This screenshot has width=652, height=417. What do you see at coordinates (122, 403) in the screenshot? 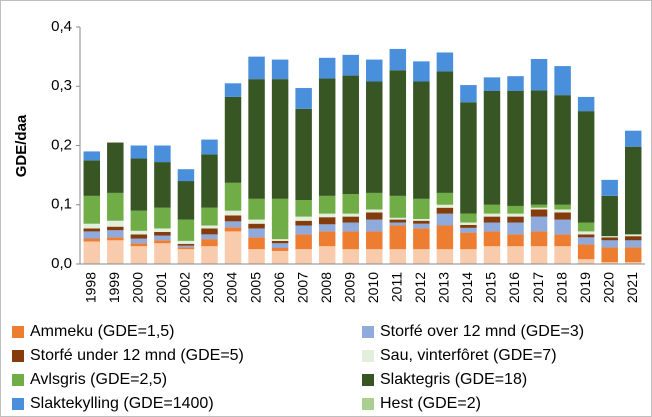
I see `legend-label: Slaktekylling (GDE=1400)` at bounding box center [122, 403].